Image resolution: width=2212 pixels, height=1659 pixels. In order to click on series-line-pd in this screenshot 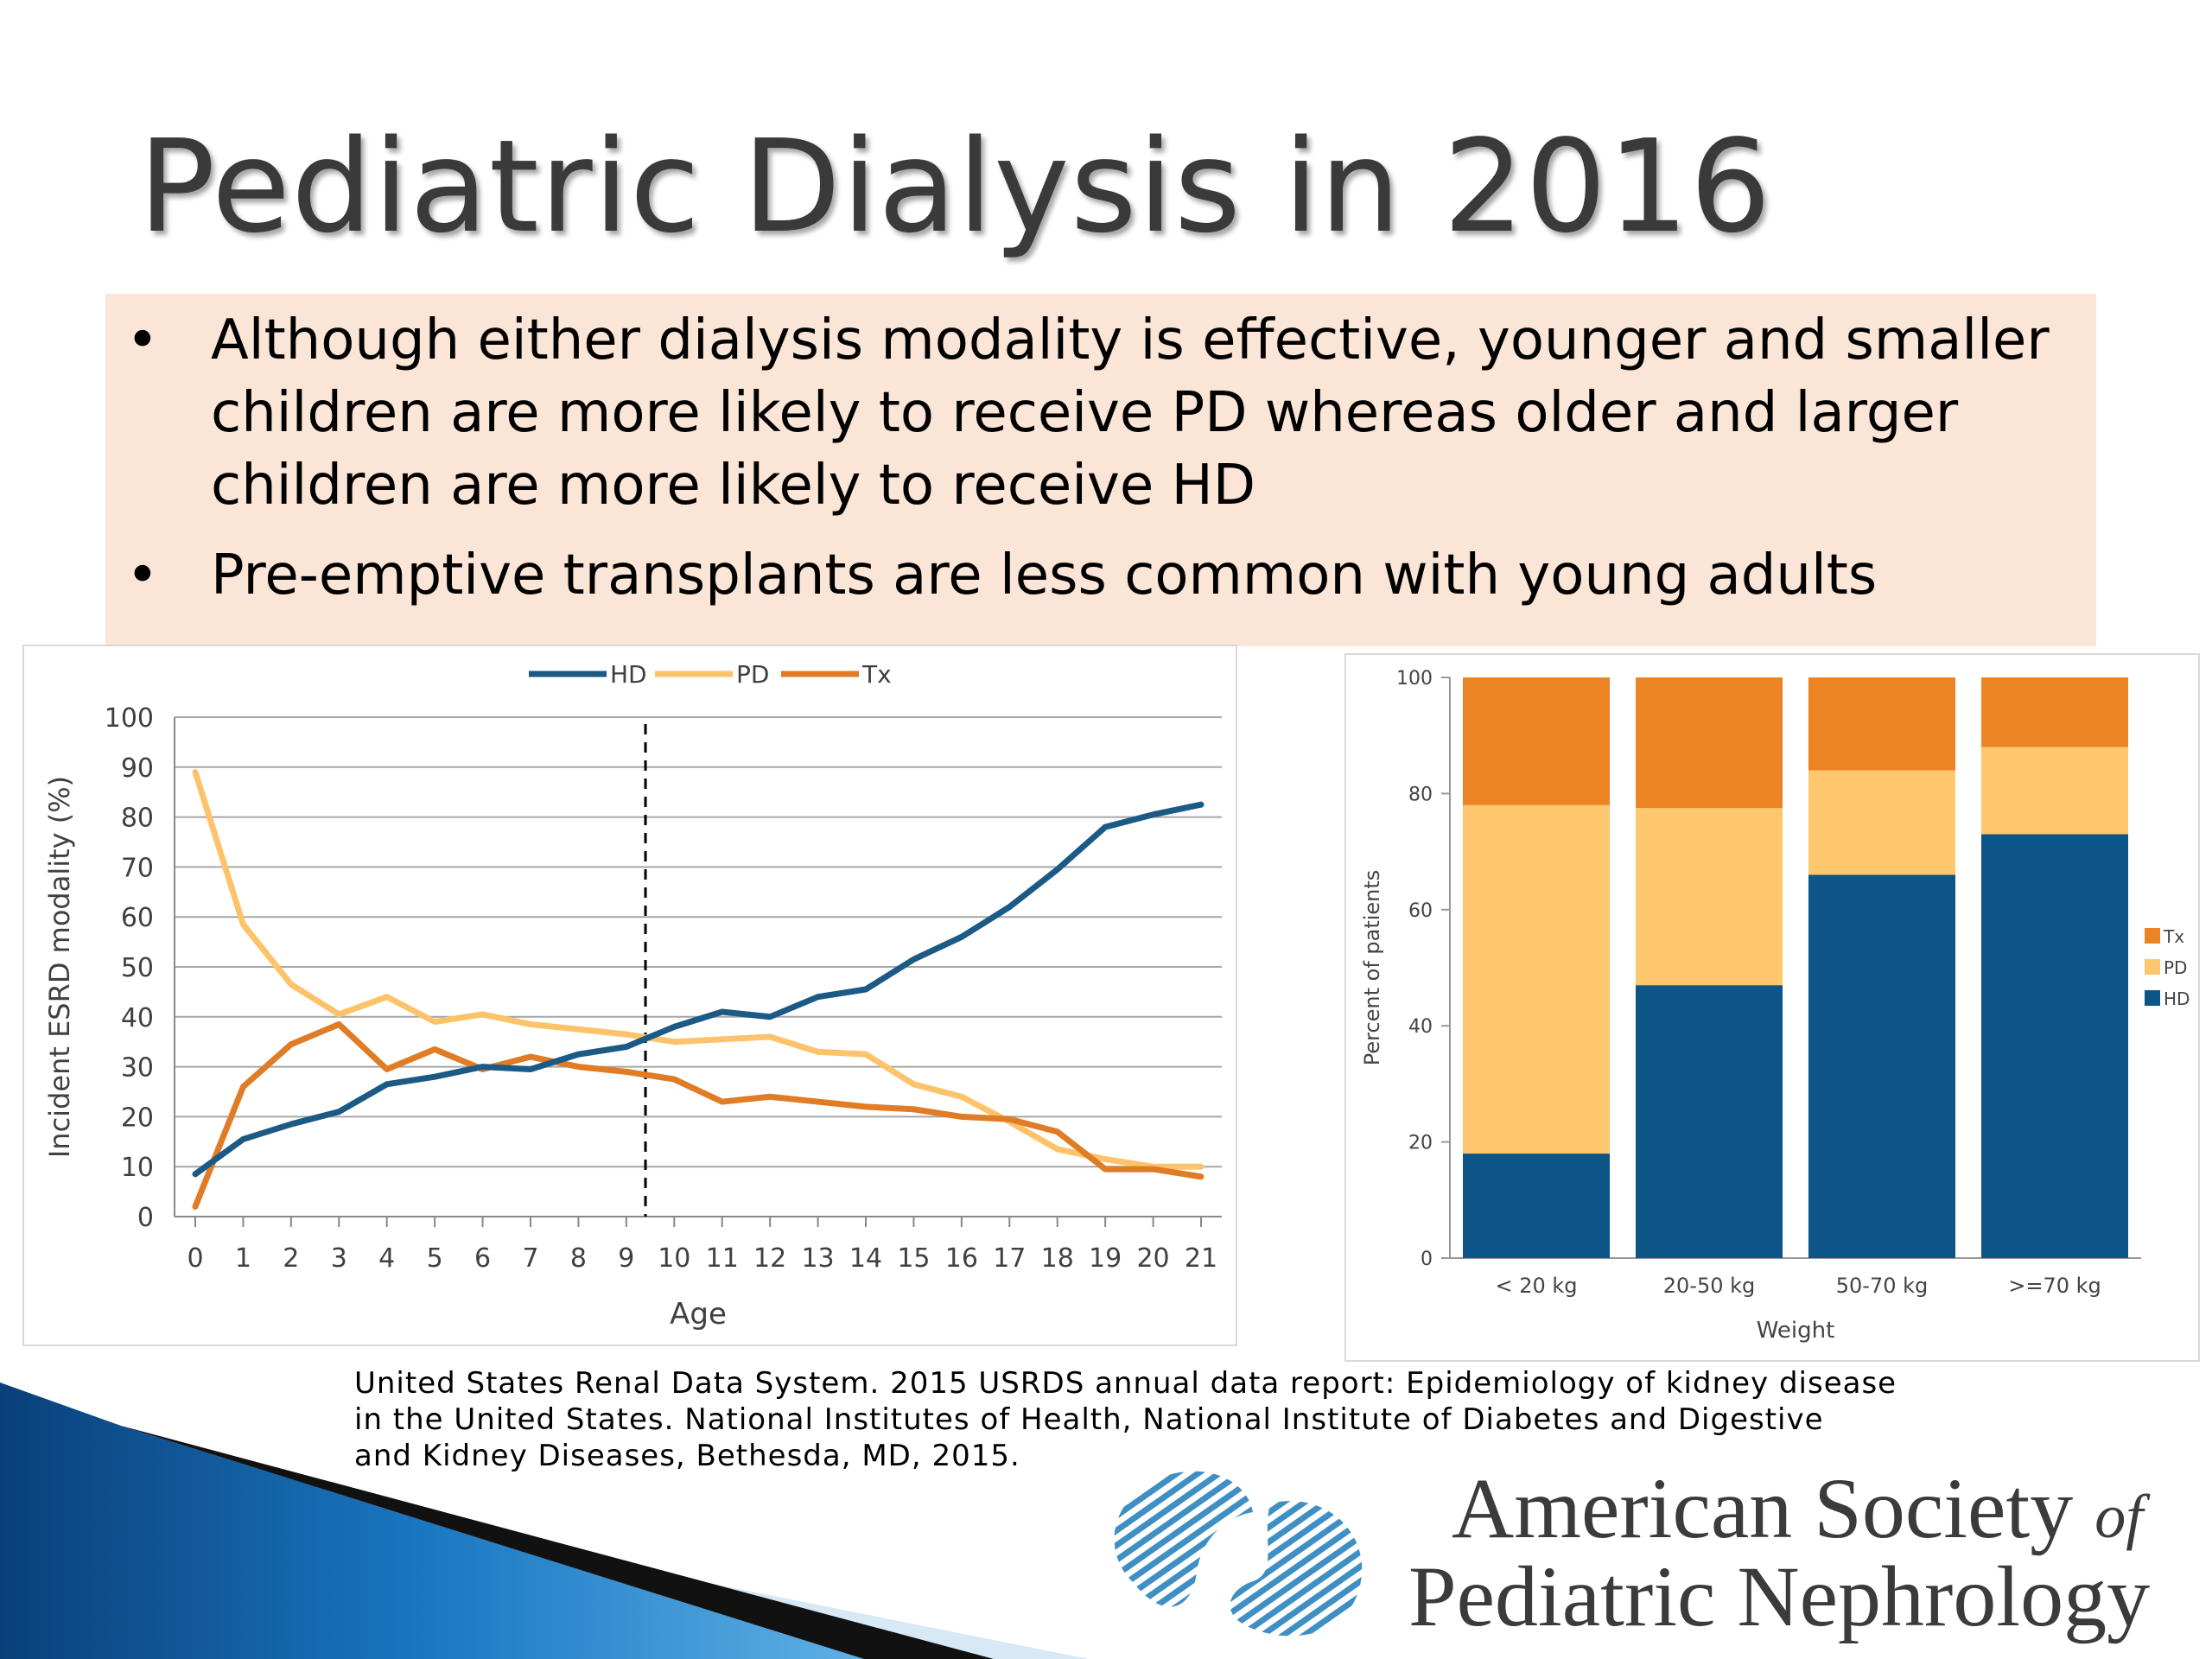, I will do `click(698, 969)`.